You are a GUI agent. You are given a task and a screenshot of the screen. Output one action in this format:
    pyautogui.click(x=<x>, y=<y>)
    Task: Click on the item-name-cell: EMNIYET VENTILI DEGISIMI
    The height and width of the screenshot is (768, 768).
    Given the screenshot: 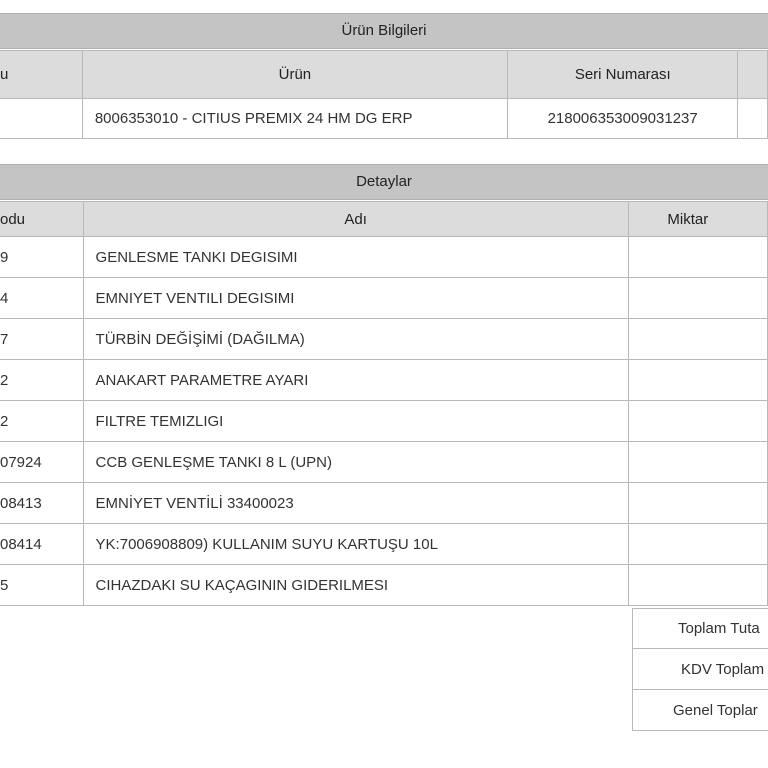 What is the action you would take?
    pyautogui.click(x=356, y=298)
    